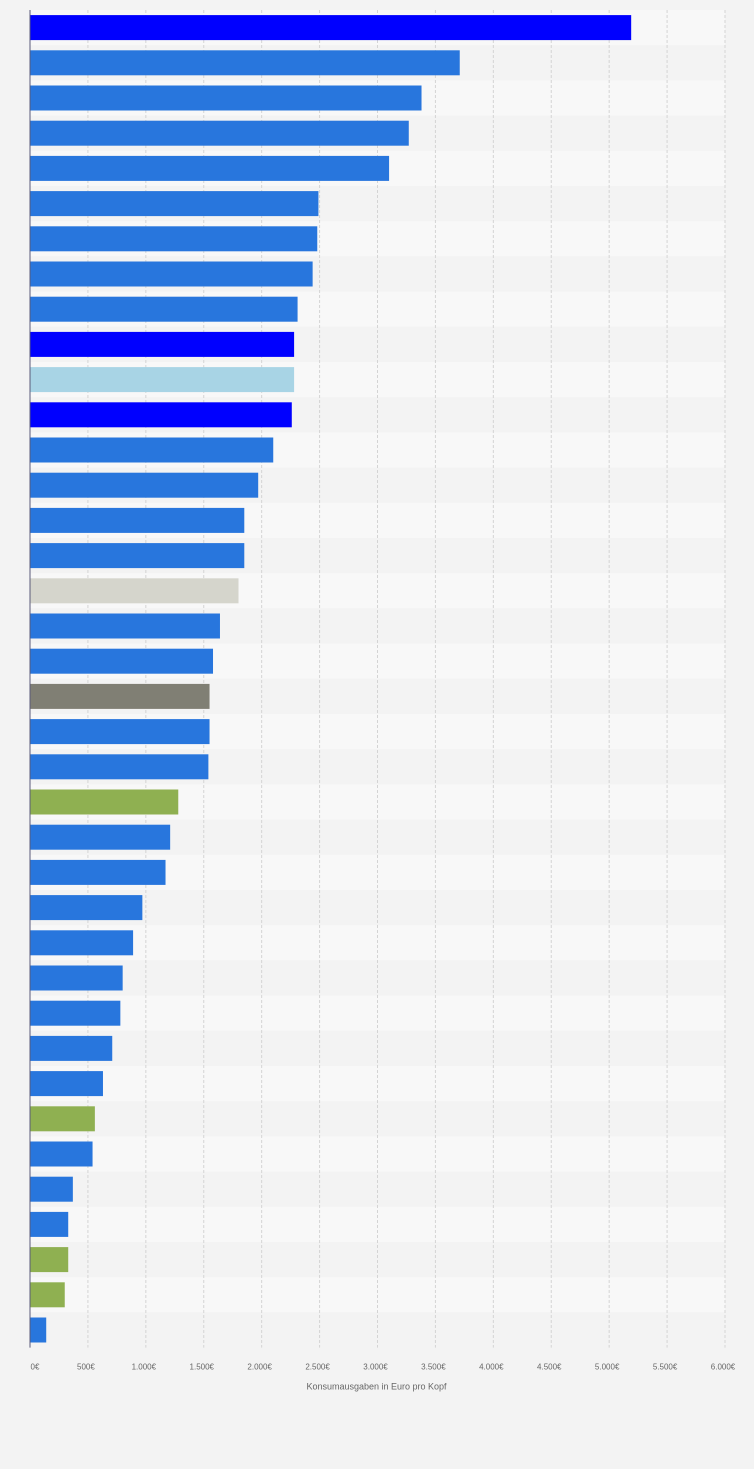 This screenshot has height=1469, width=754. I want to click on x-tick-label: 4.000€, so click(491, 1367).